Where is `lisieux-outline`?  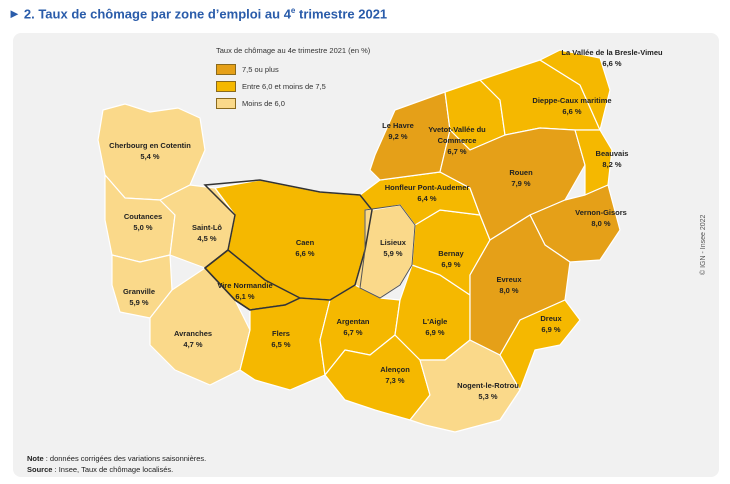 lisieux-outline is located at coordinates (387, 251).